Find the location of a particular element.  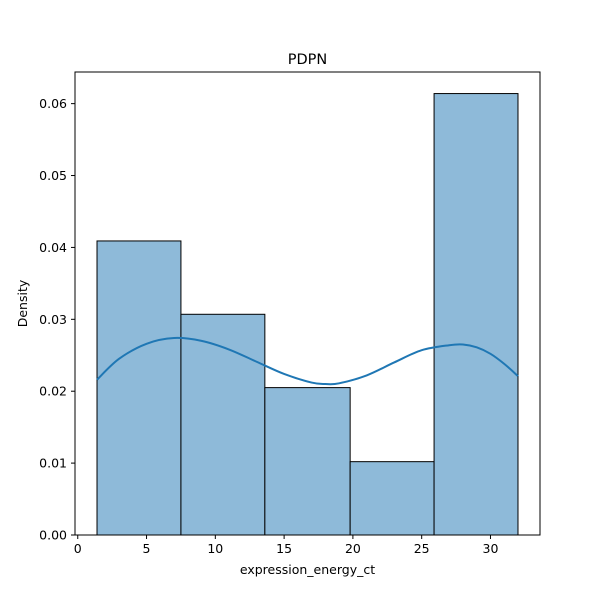

x-axis-label: expression_energy_ct is located at coordinates (307, 569).